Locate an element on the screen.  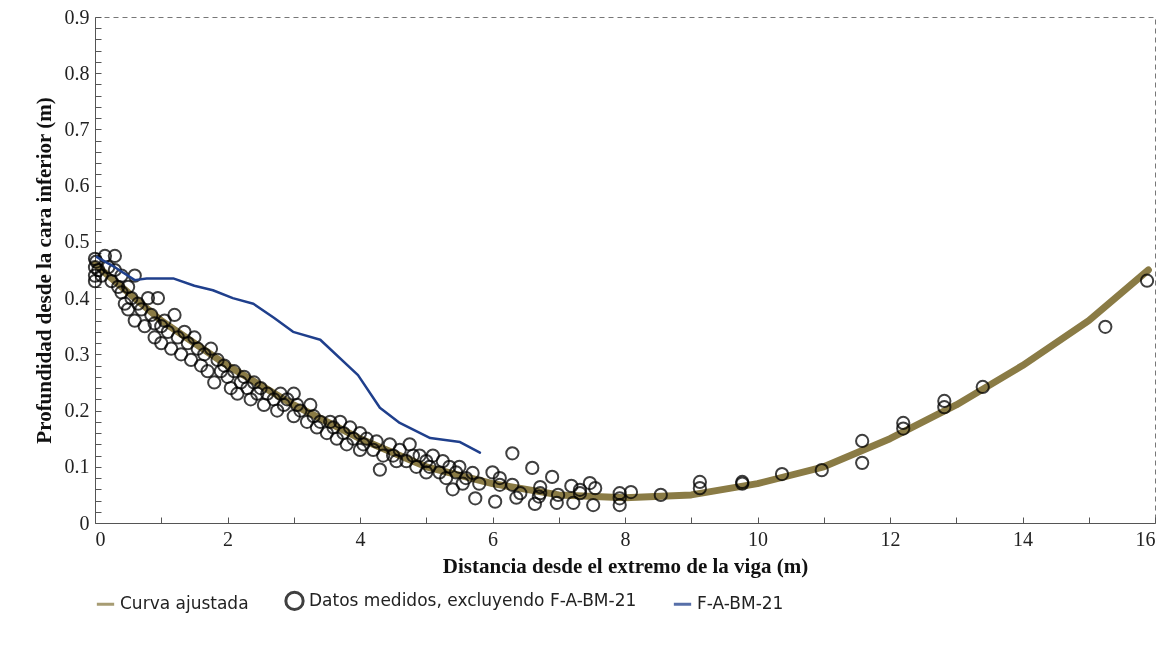
legend-label: F-A-BM-21 is located at coordinates (740, 603).